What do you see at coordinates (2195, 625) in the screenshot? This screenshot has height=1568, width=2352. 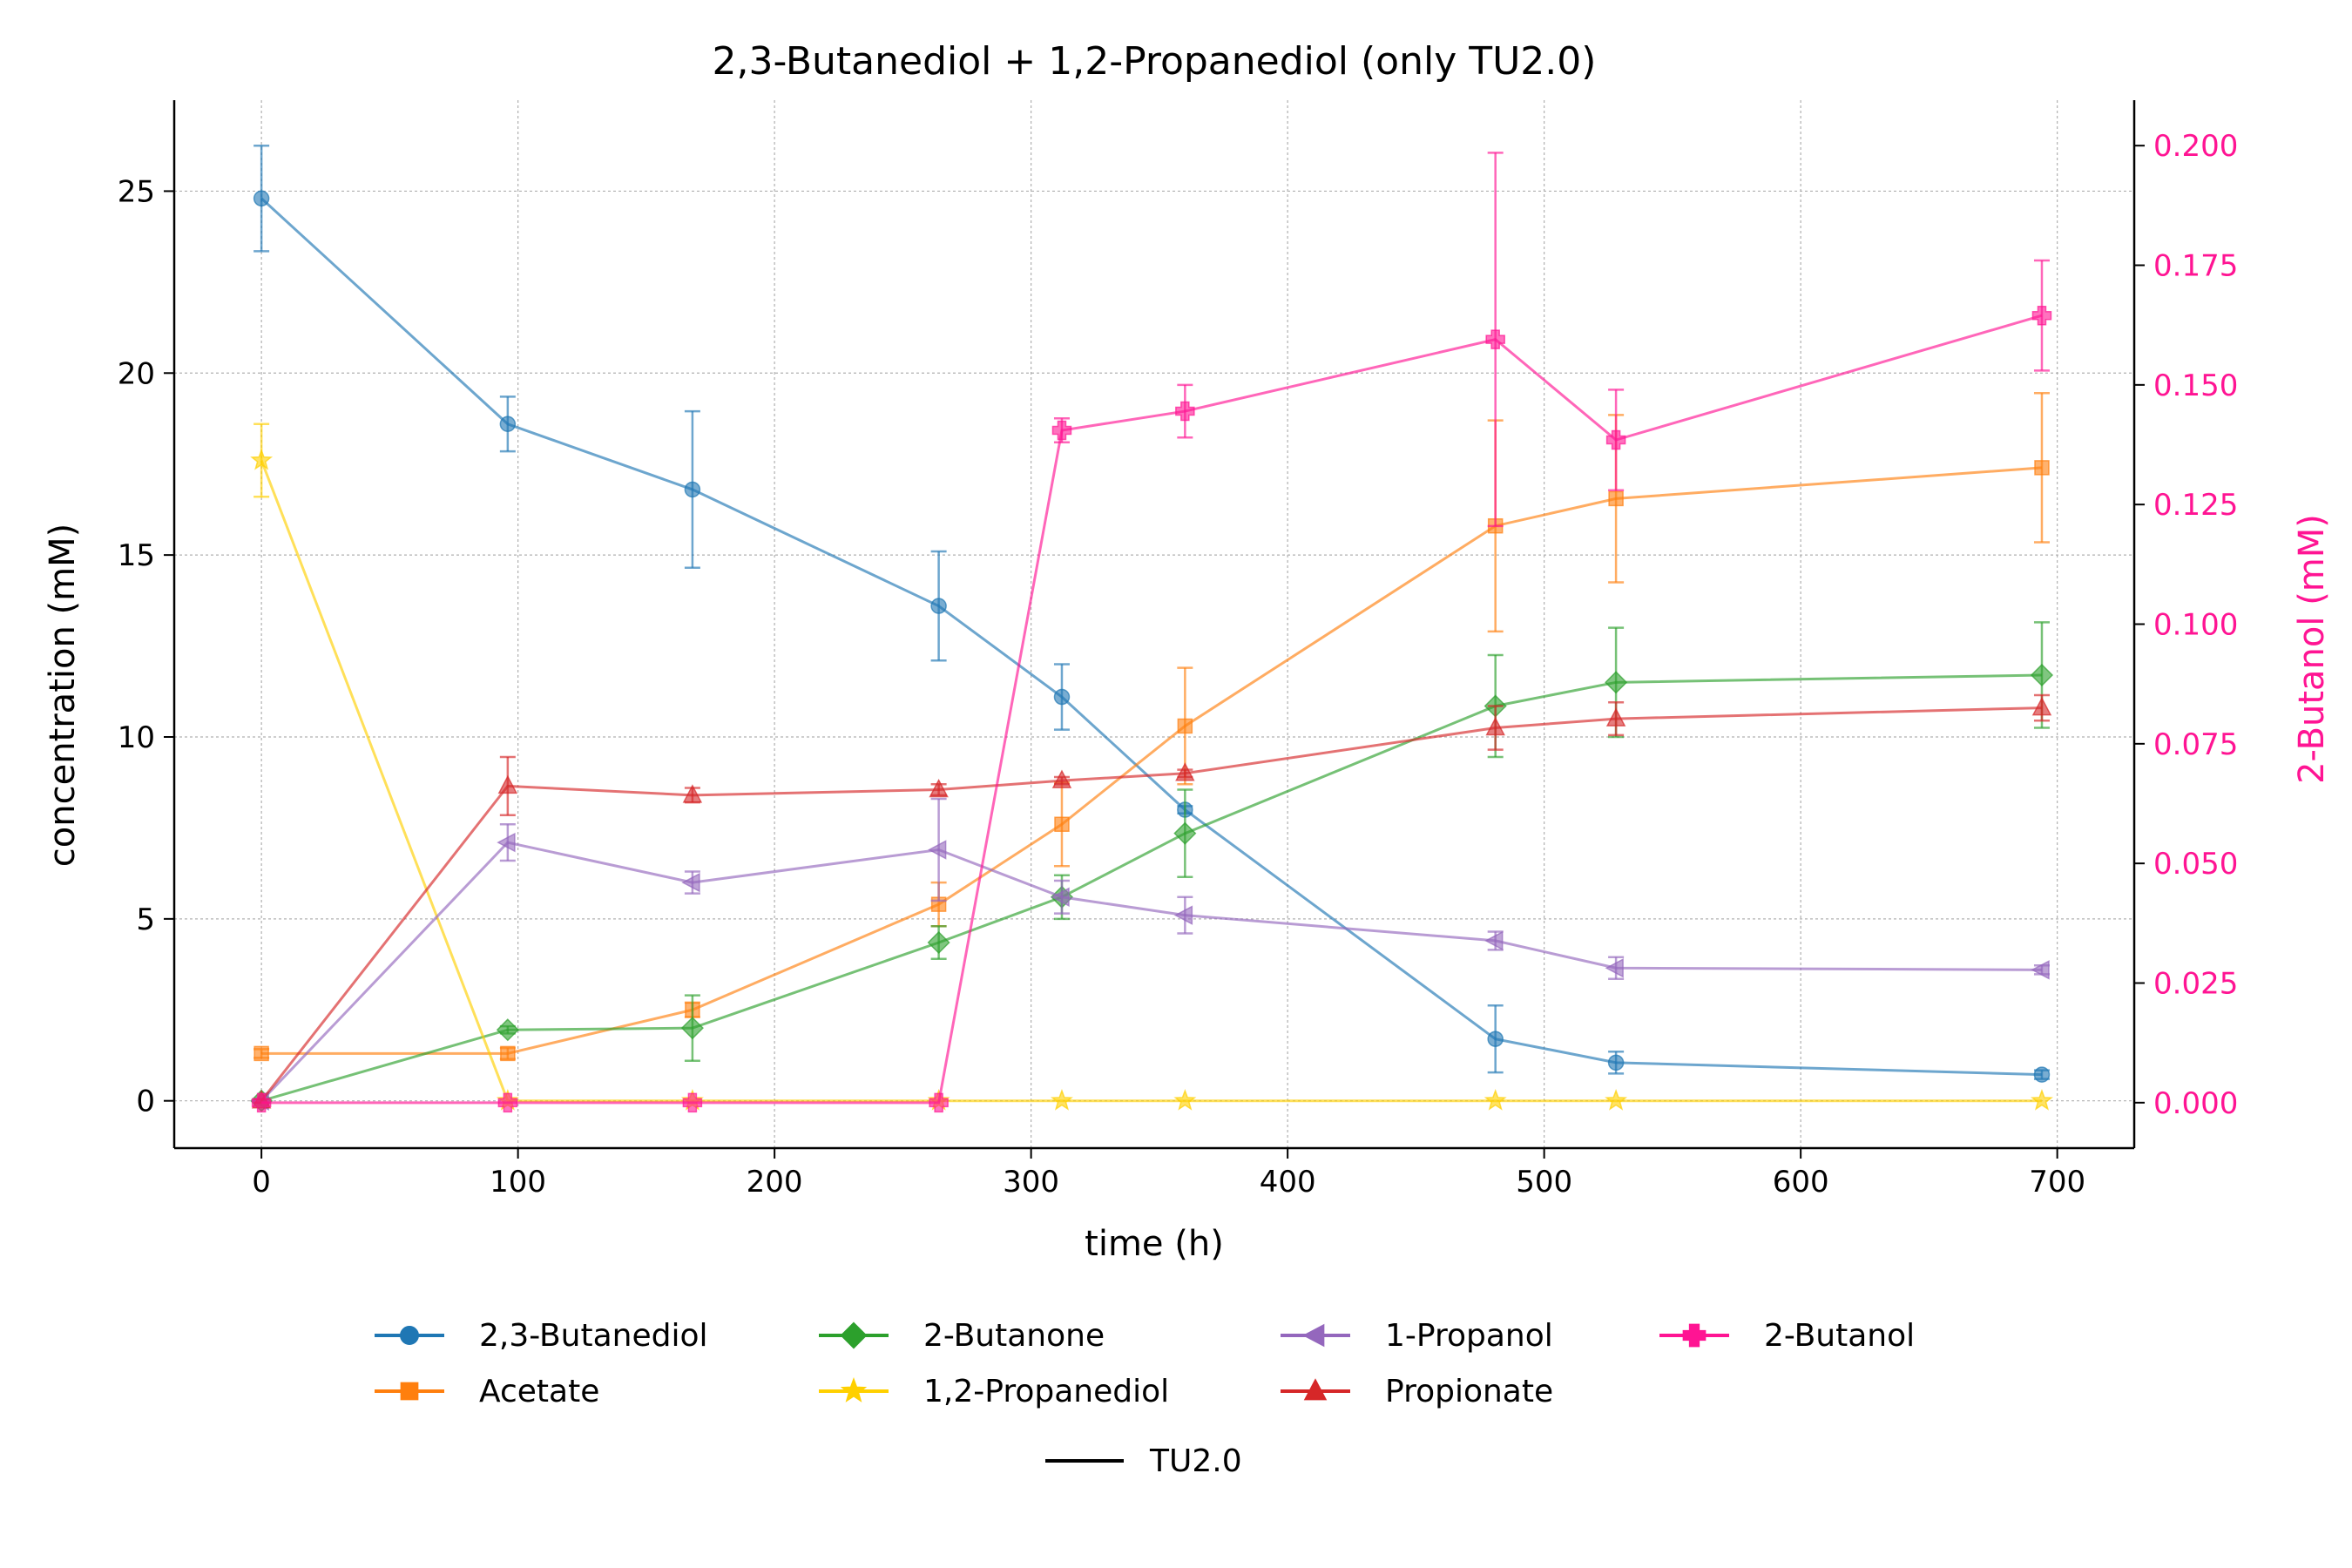 I see `y2-tick-label: 0.100` at bounding box center [2195, 625].